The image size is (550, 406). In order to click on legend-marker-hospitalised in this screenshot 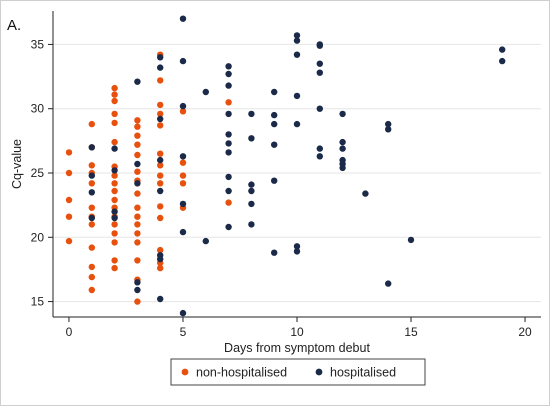, I will do `click(319, 372)`.